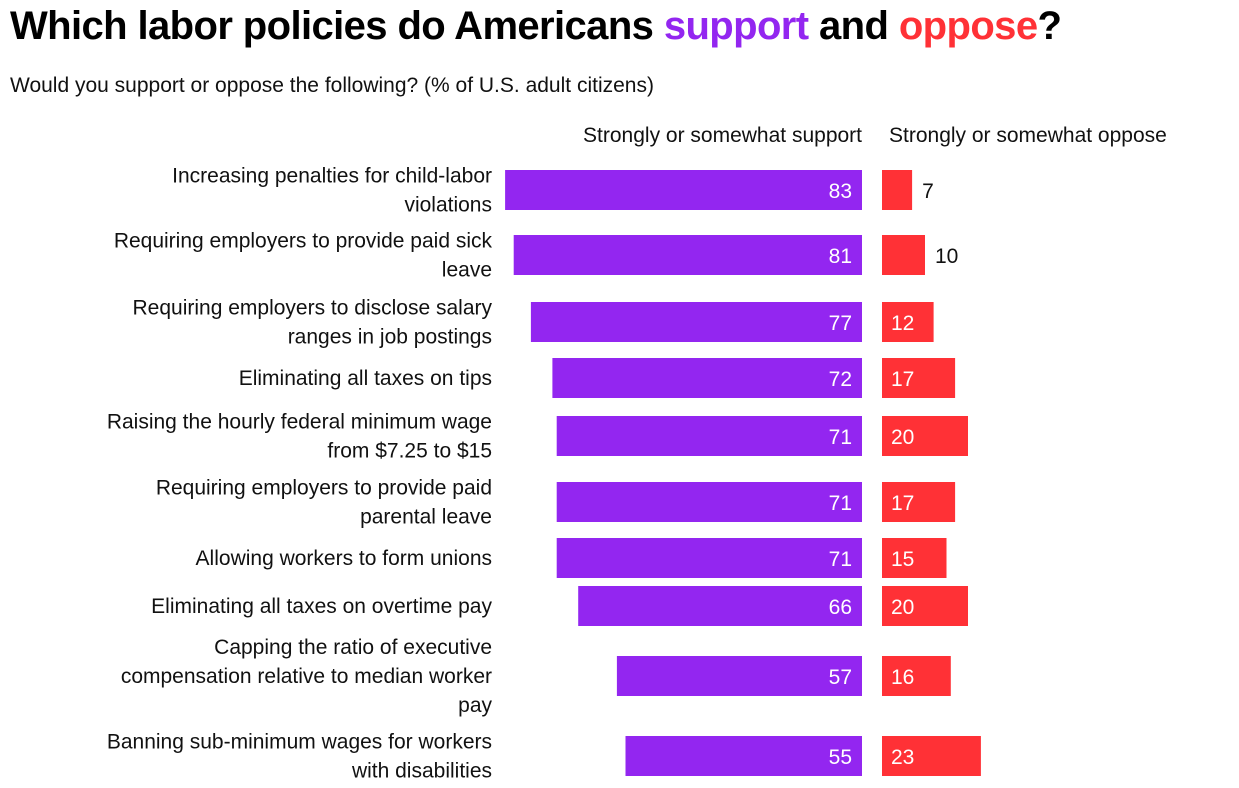  I want to click on oppose-value-label: 12, so click(902, 323).